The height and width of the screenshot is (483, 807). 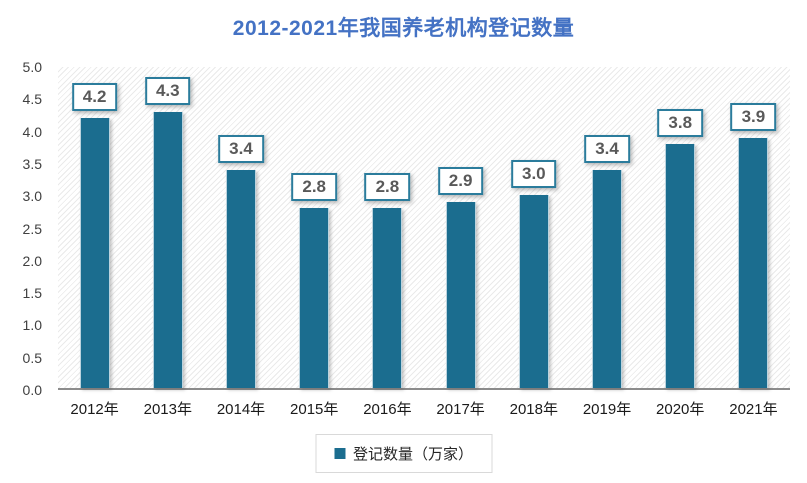 I want to click on x-axis-tick-label: 2018年, so click(x=533, y=409).